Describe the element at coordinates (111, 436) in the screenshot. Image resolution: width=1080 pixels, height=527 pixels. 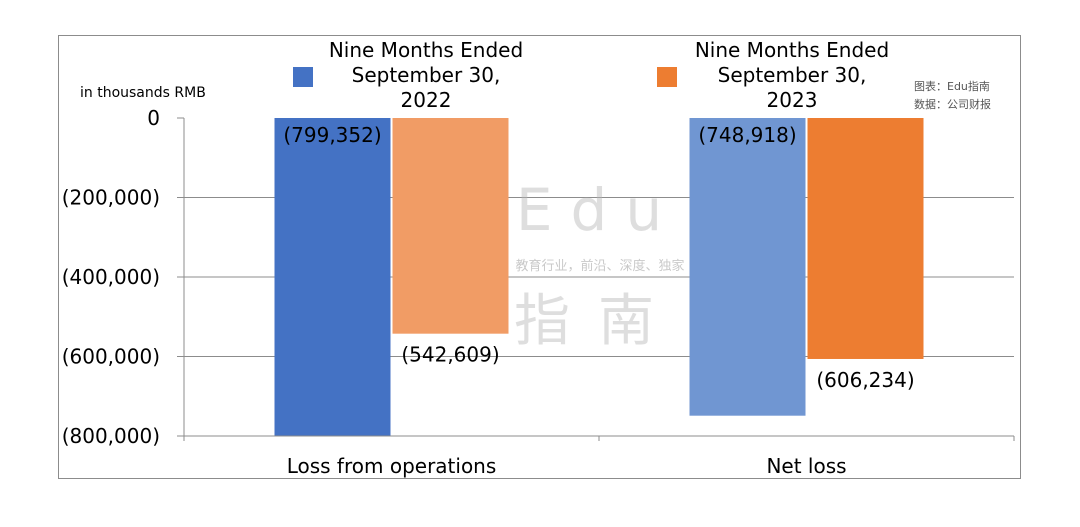
I see `y-tick-label: (800,000)` at that location.